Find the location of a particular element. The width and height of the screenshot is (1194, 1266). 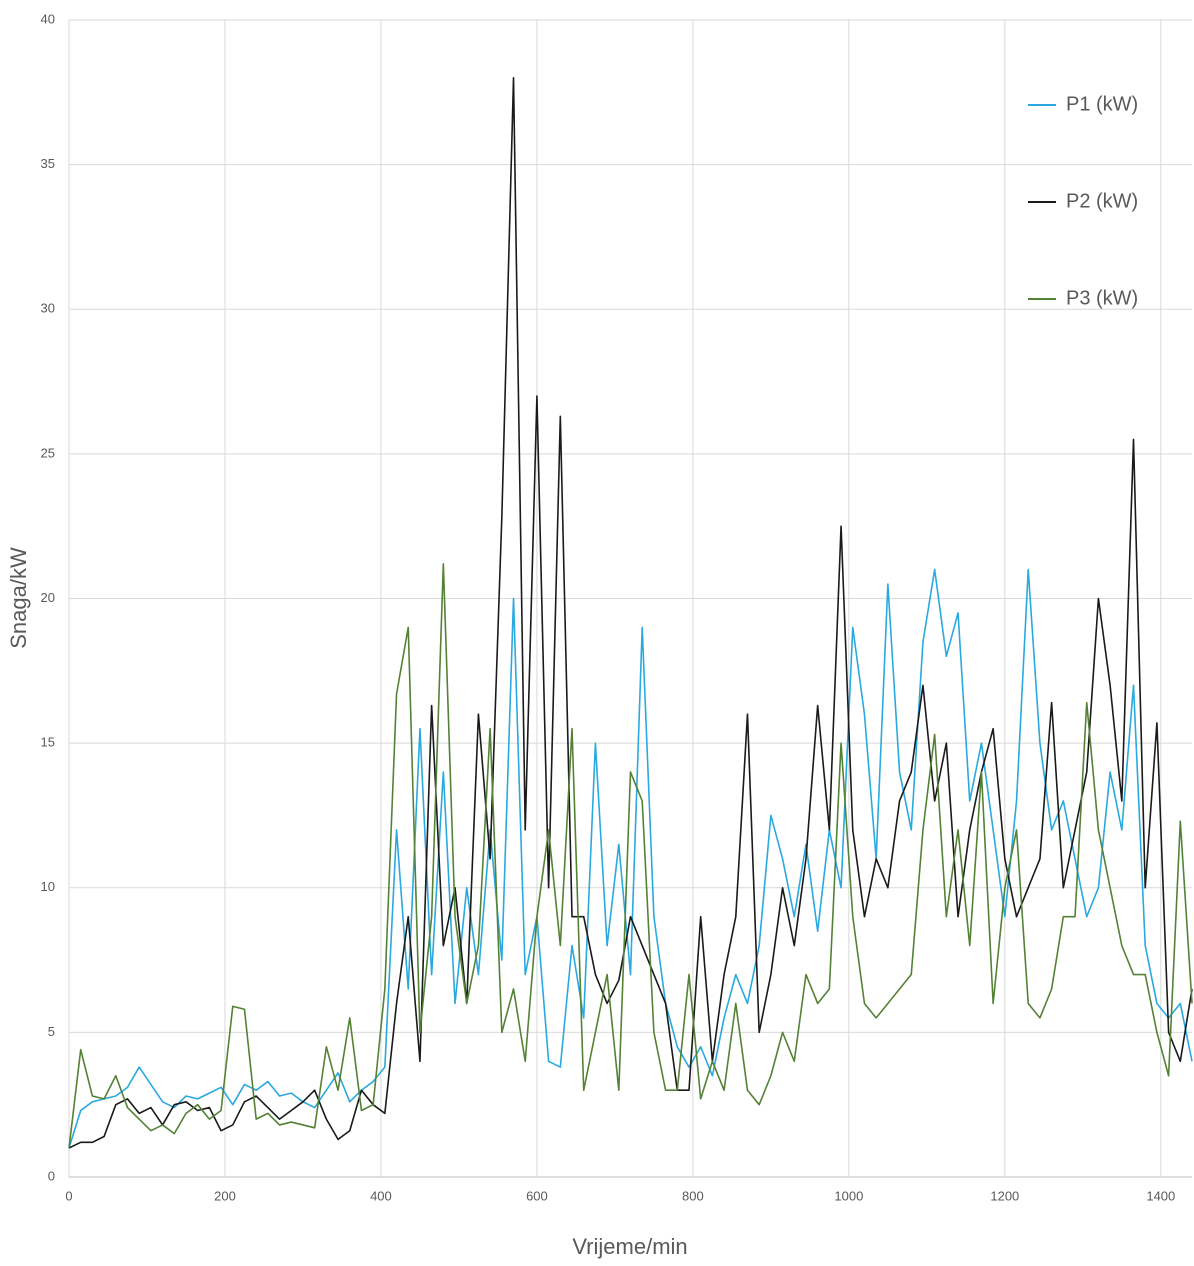

y-tick-label: 30 is located at coordinates (48, 308).